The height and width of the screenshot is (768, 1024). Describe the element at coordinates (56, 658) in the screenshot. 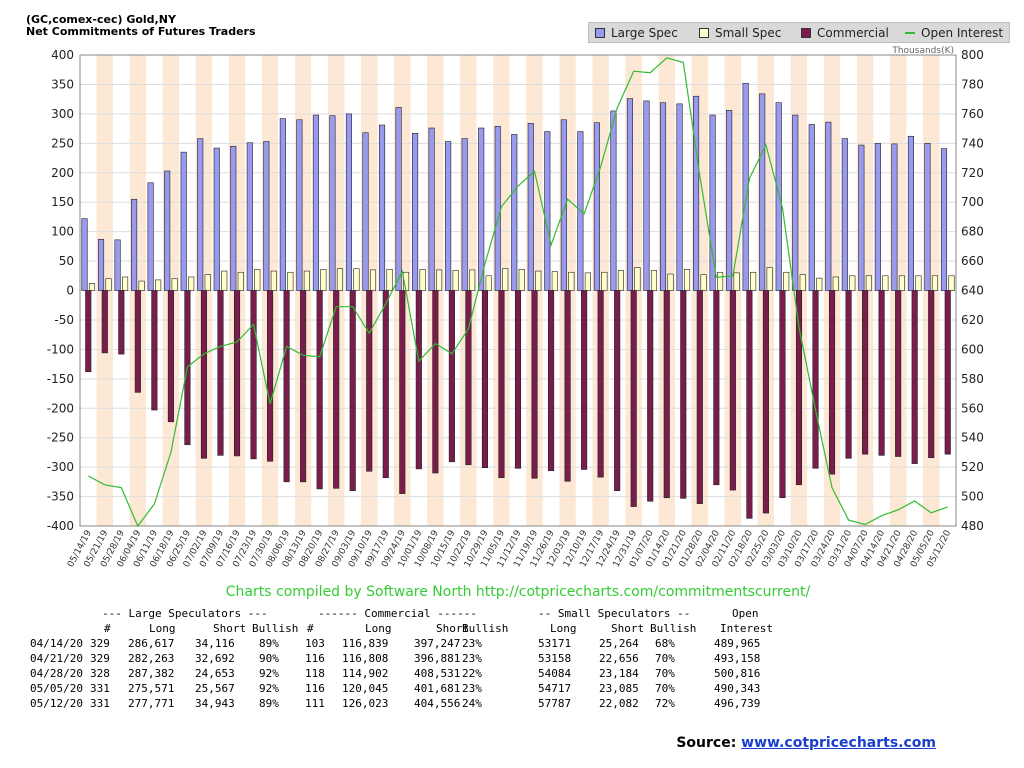

I see `table-cell-date: 04/21/20` at that location.